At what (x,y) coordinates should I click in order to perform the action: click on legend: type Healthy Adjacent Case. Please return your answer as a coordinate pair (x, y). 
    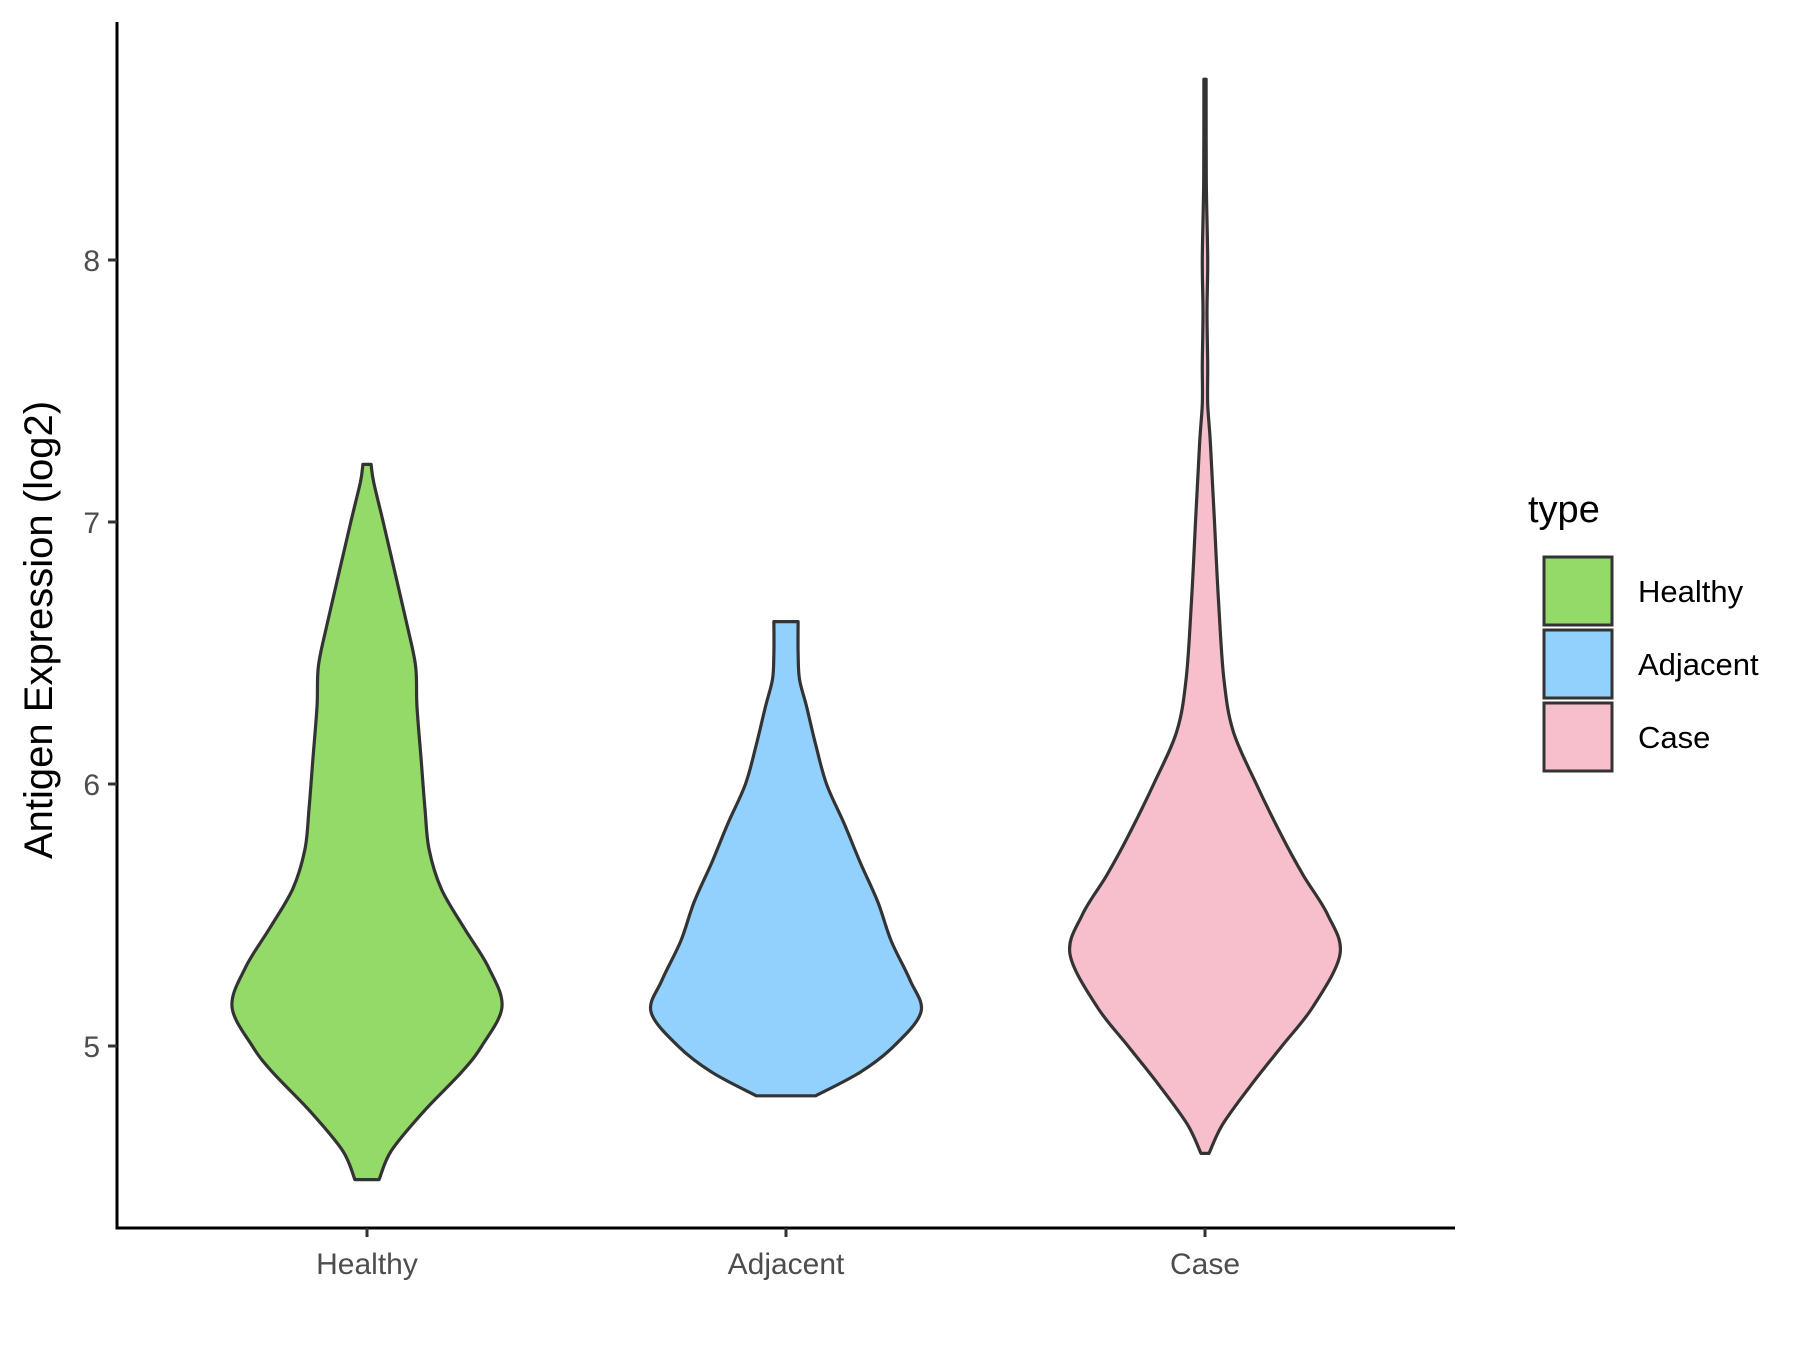
    Looking at the image, I should click on (1643, 631).